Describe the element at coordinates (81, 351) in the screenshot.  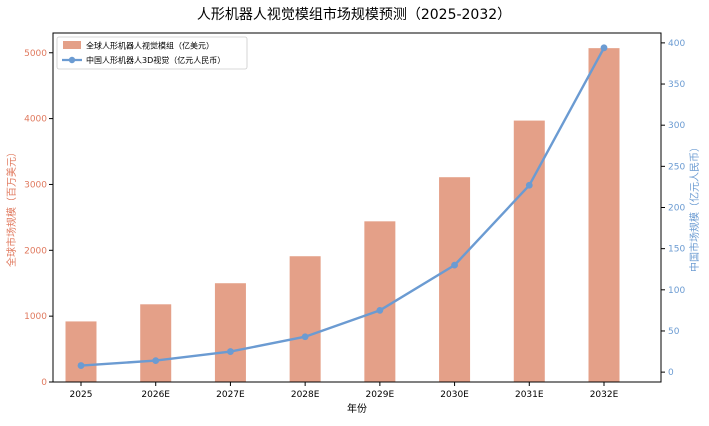
I see `bar-2025` at that location.